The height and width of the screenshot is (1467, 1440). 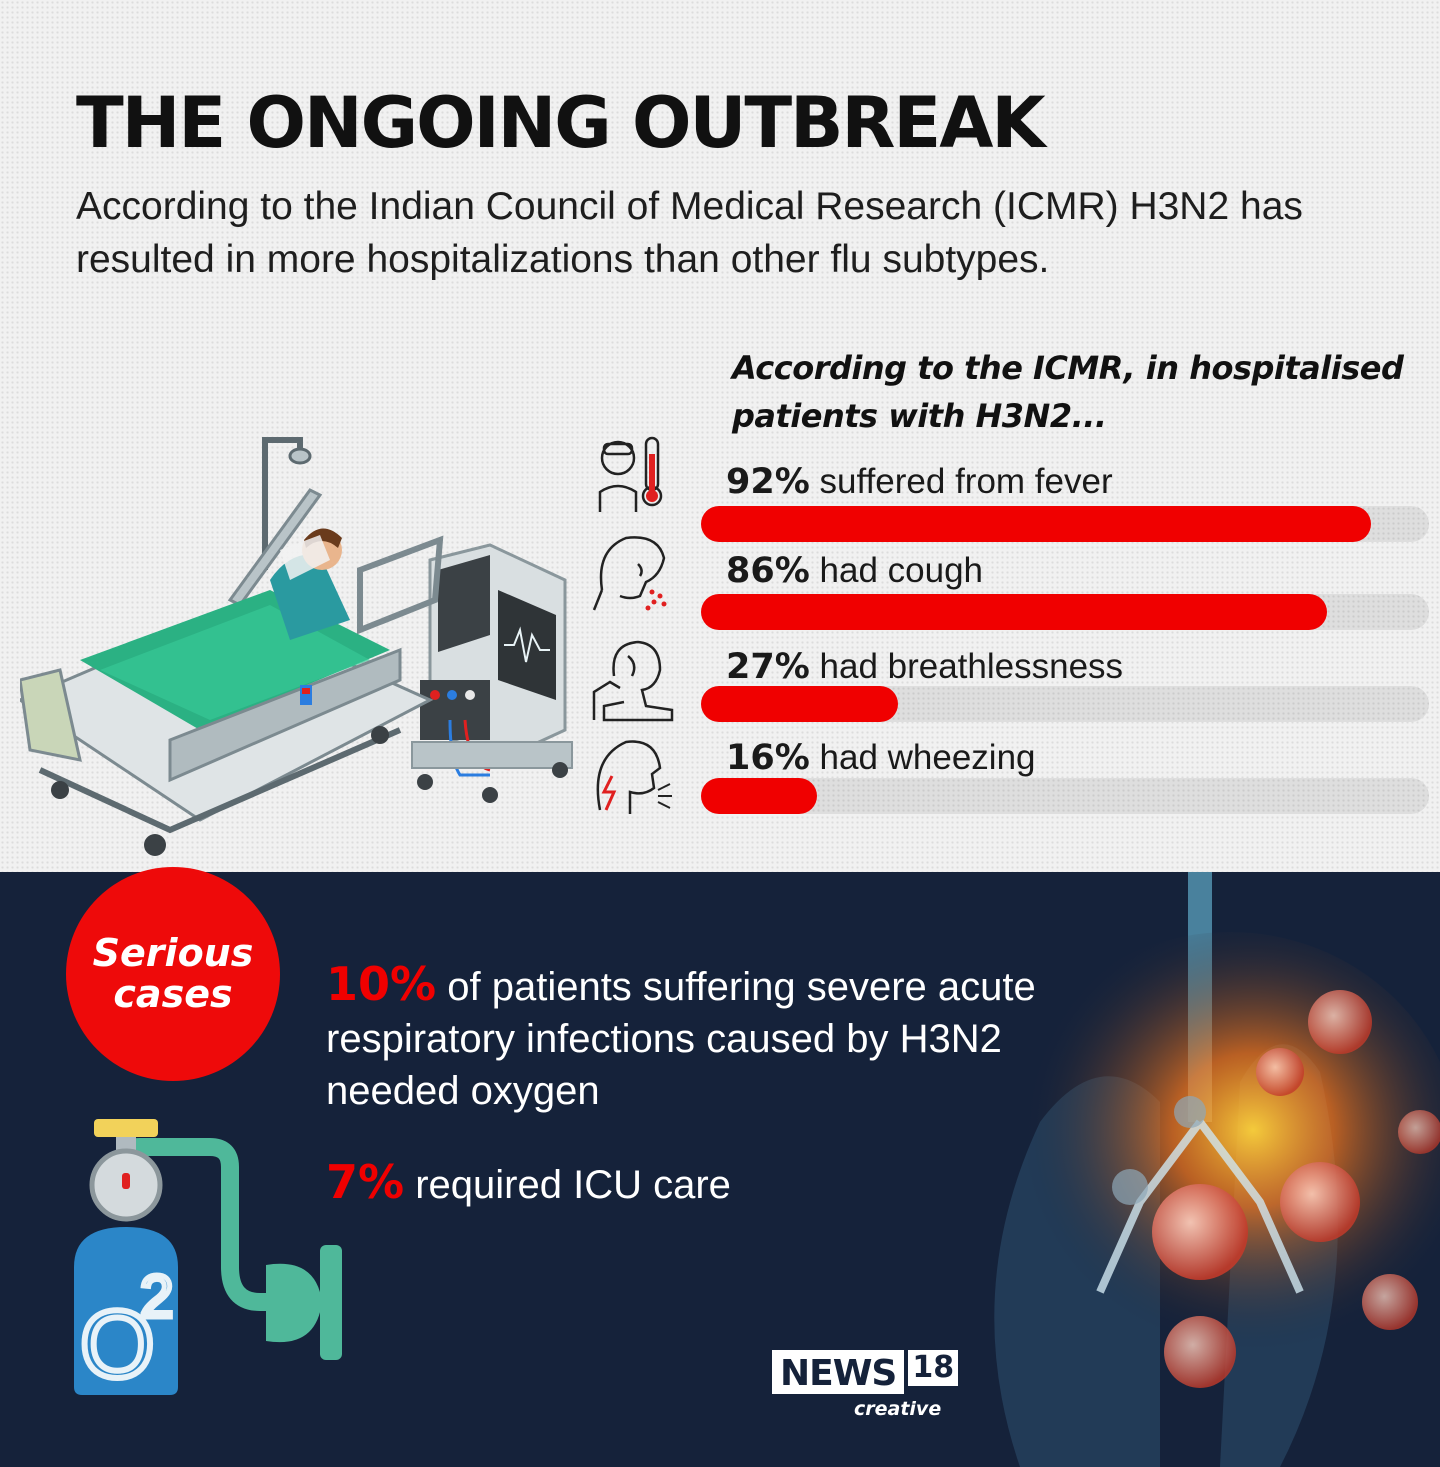 What do you see at coordinates (966, 481) in the screenshot?
I see `bar-category-label: suffered from fever` at bounding box center [966, 481].